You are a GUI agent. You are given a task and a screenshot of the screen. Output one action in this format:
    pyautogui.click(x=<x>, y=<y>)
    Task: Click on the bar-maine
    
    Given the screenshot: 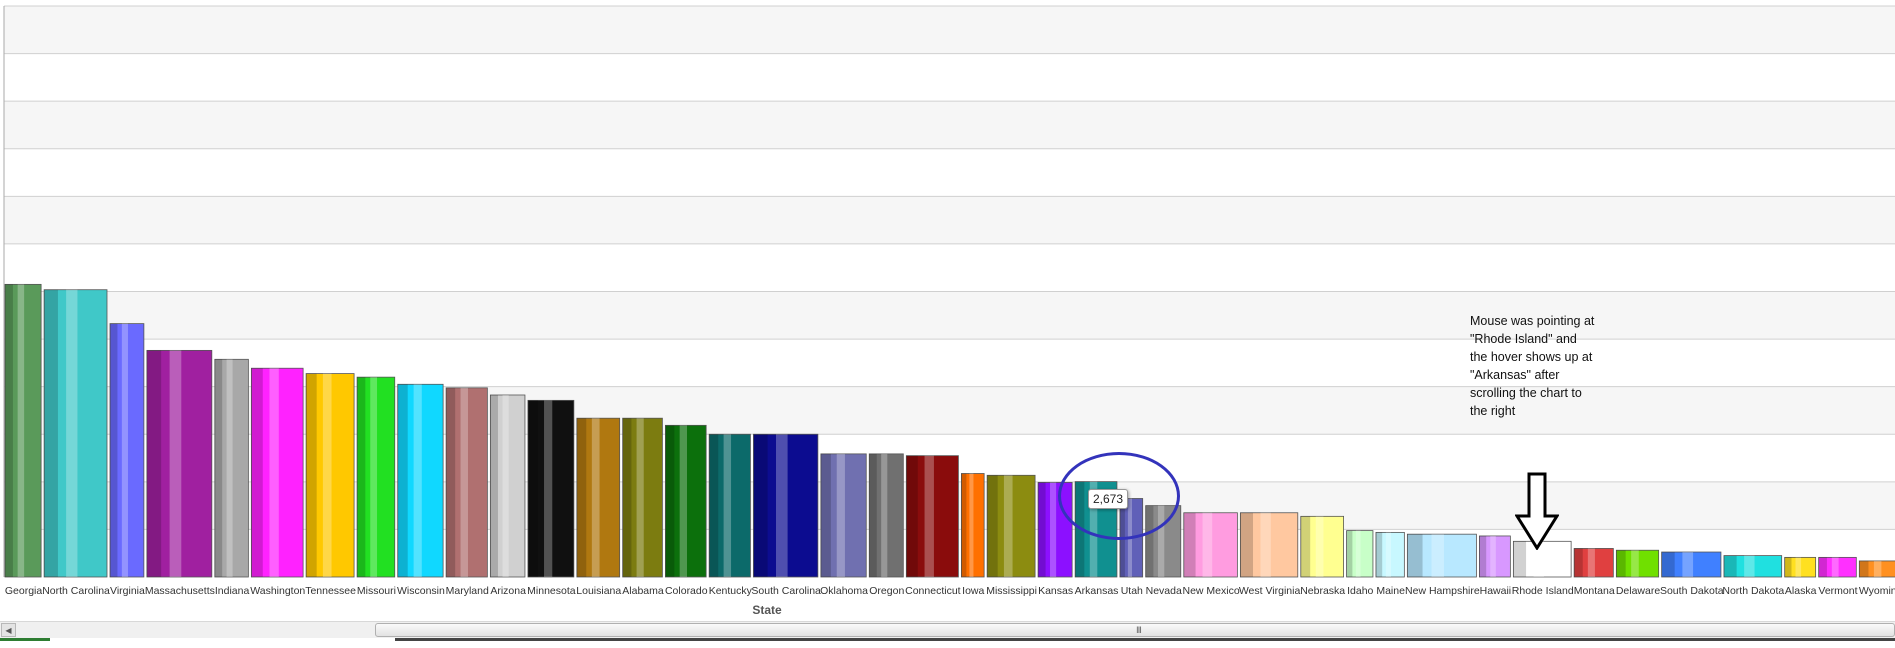 What is the action you would take?
    pyautogui.click(x=1390, y=554)
    